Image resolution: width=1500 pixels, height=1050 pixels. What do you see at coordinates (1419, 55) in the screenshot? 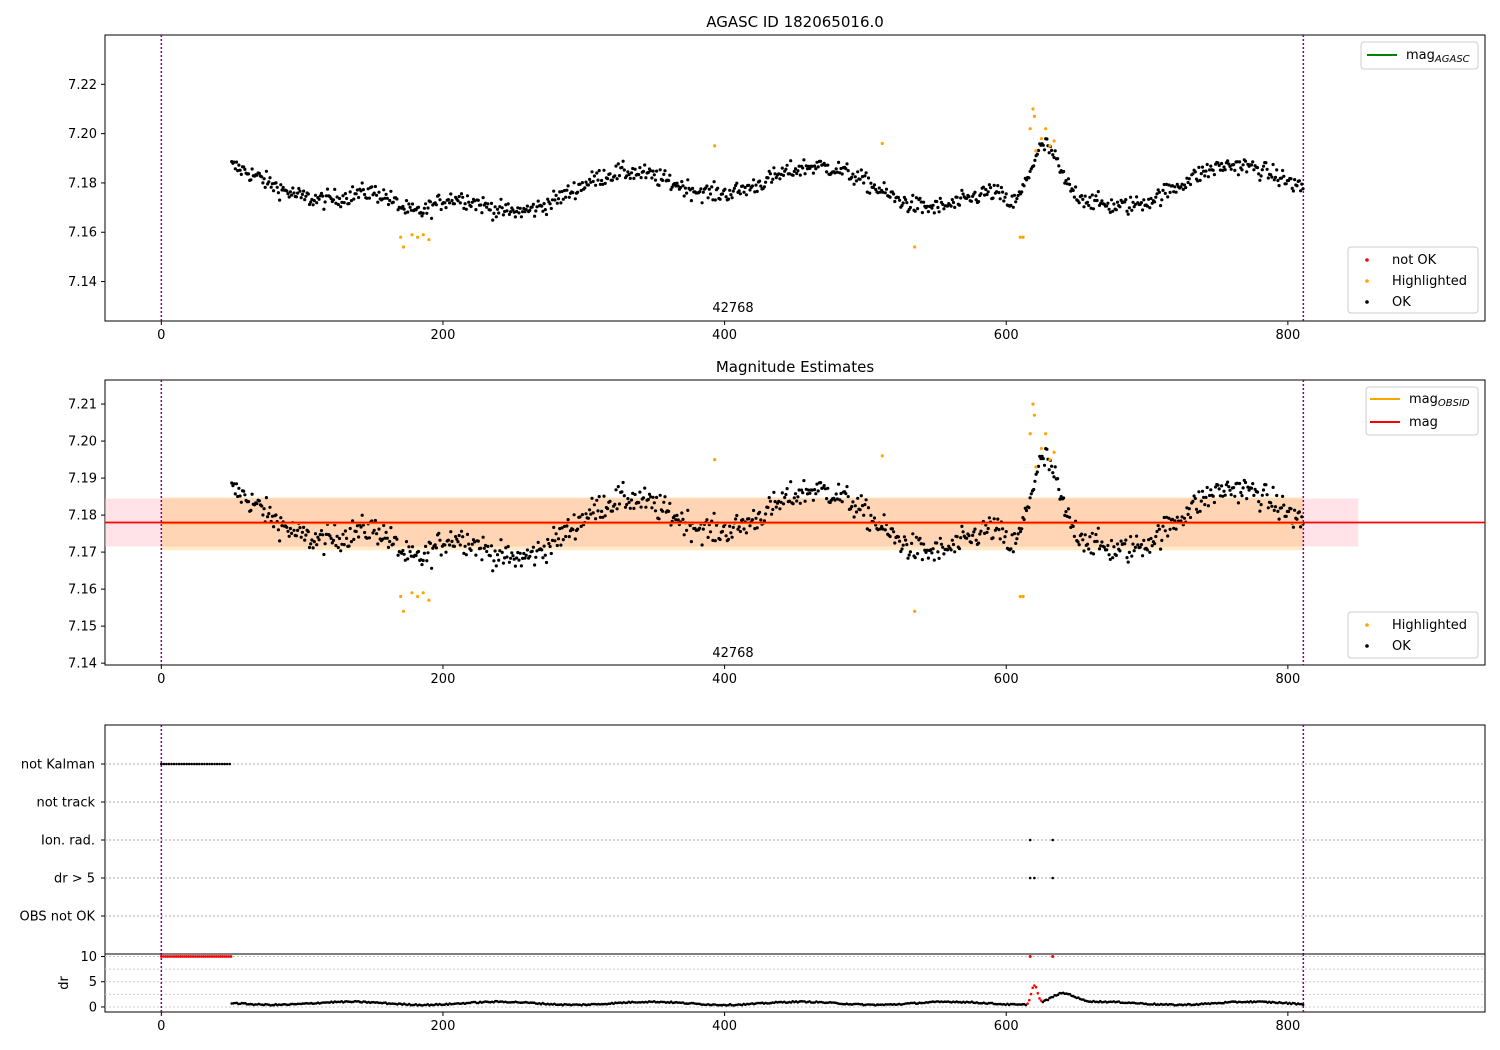
I see `panel1-legend-top: magAGASC` at bounding box center [1419, 55].